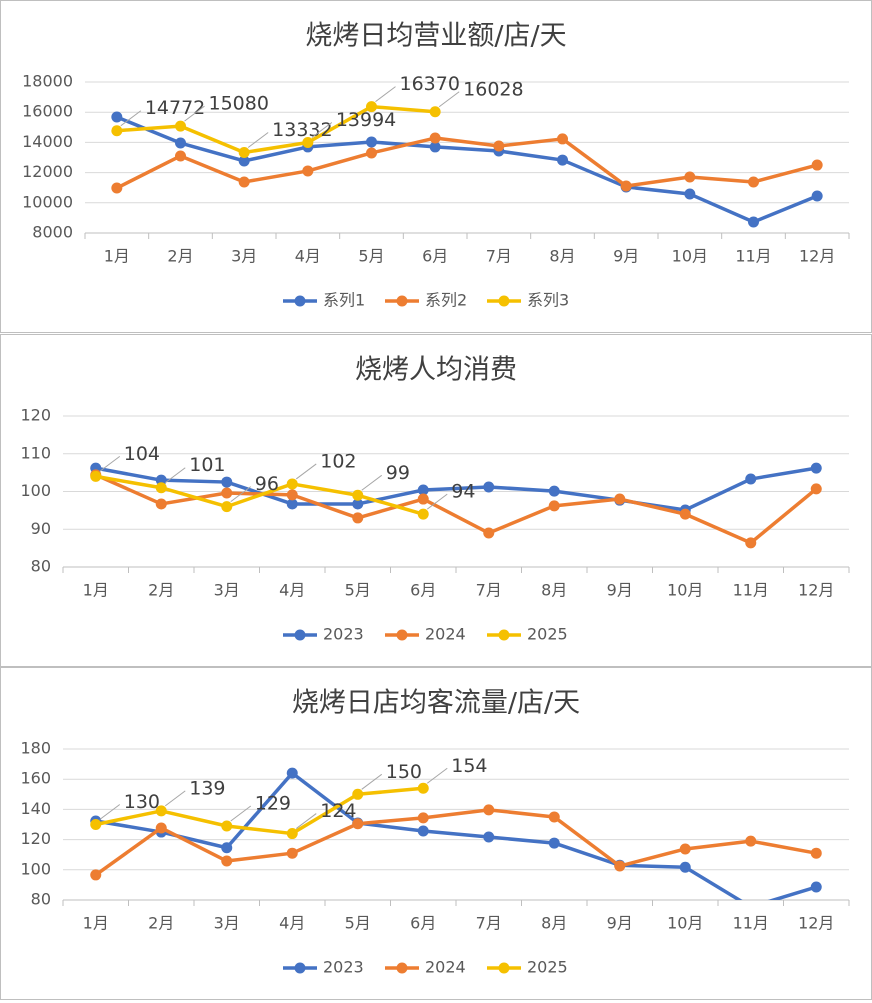 This screenshot has width=872, height=1003. What do you see at coordinates (175, 108) in the screenshot?
I see `data-label: 14772` at bounding box center [175, 108].